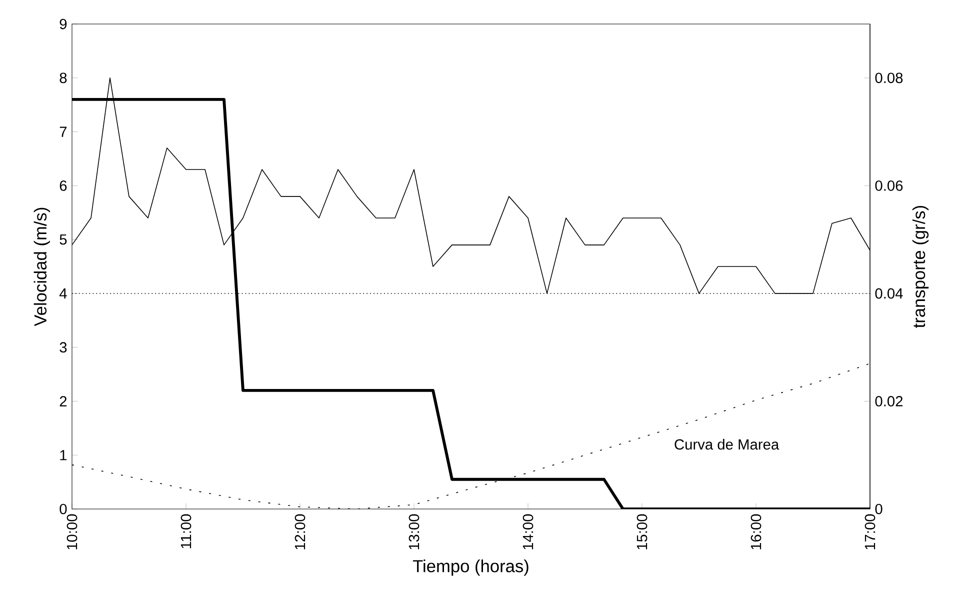 This screenshot has width=976, height=601. Describe the element at coordinates (63, 293) in the screenshot. I see `y-tick-label: 4` at that location.